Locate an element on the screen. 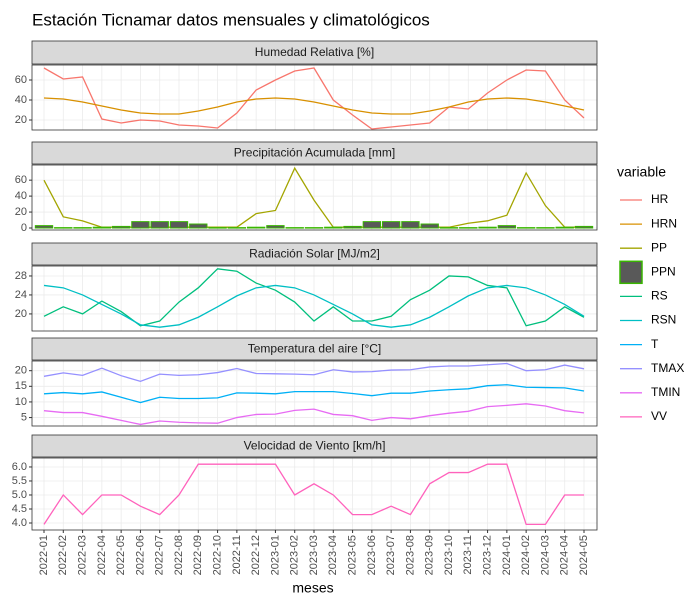 This screenshot has width=686, height=597. x-tick-label: 2023-06 is located at coordinates (372, 555).